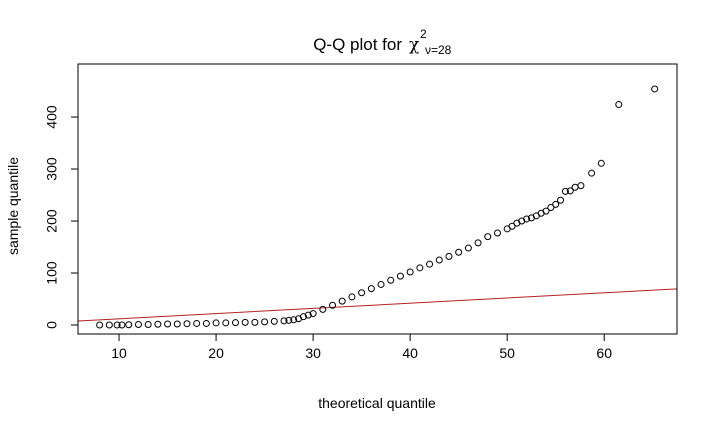 This screenshot has height=432, width=718. Describe the element at coordinates (52, 273) in the screenshot. I see `y-tick-label: 100` at that location.